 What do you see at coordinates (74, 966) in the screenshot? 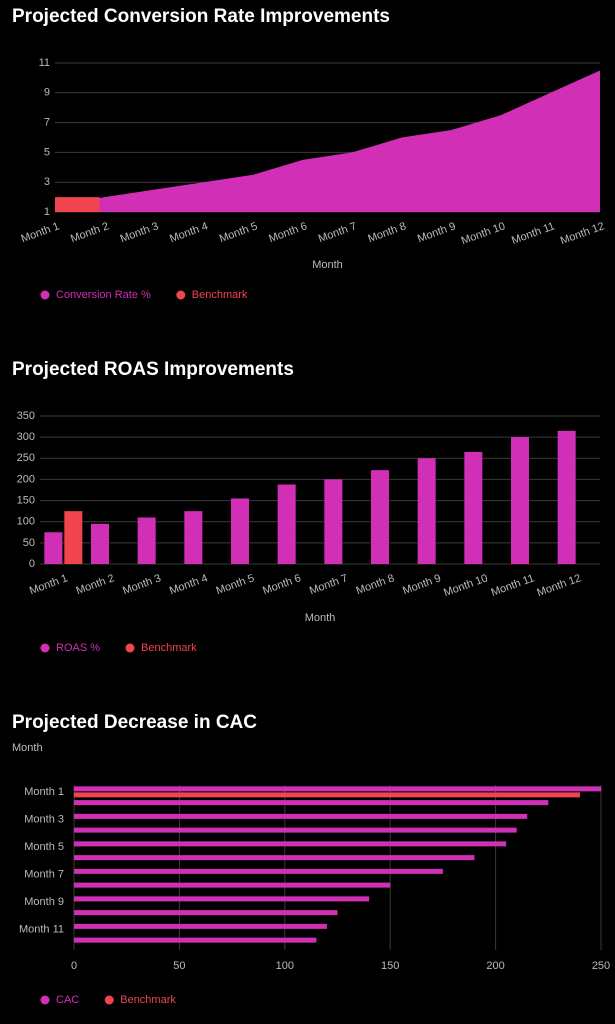
I see `x-tick-label: 0` at bounding box center [74, 966].